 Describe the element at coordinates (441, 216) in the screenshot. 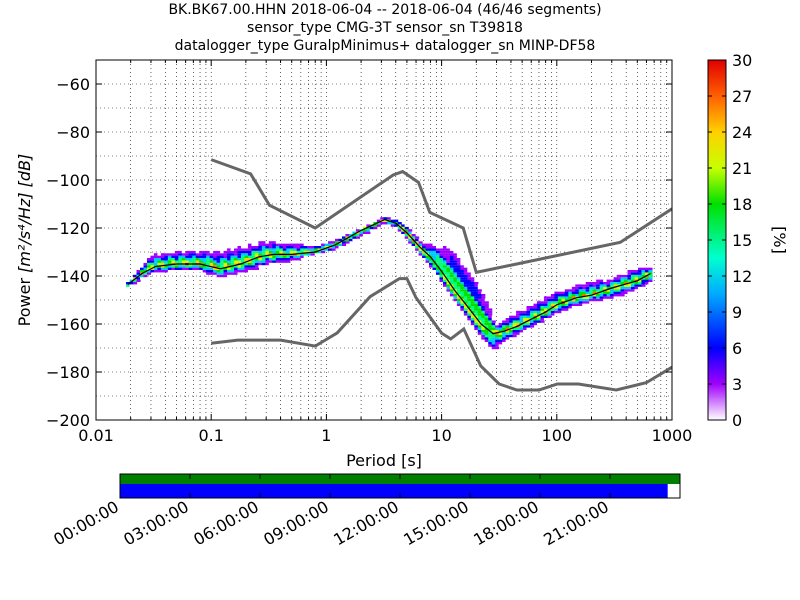

I see `new-high-noise-model-line` at that location.